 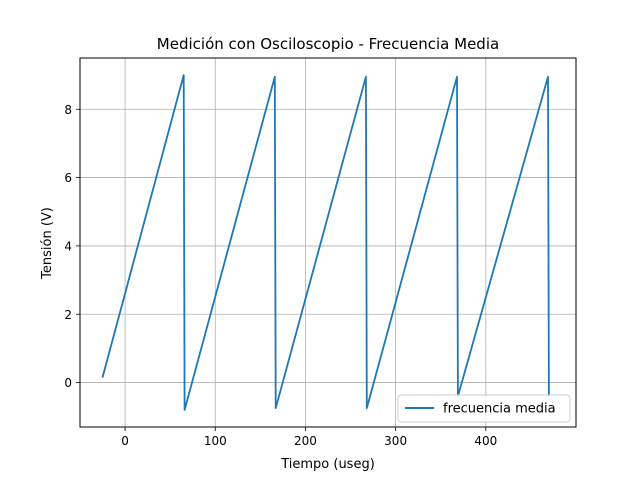 I want to click on y-tick-label: 0, so click(x=68, y=383).